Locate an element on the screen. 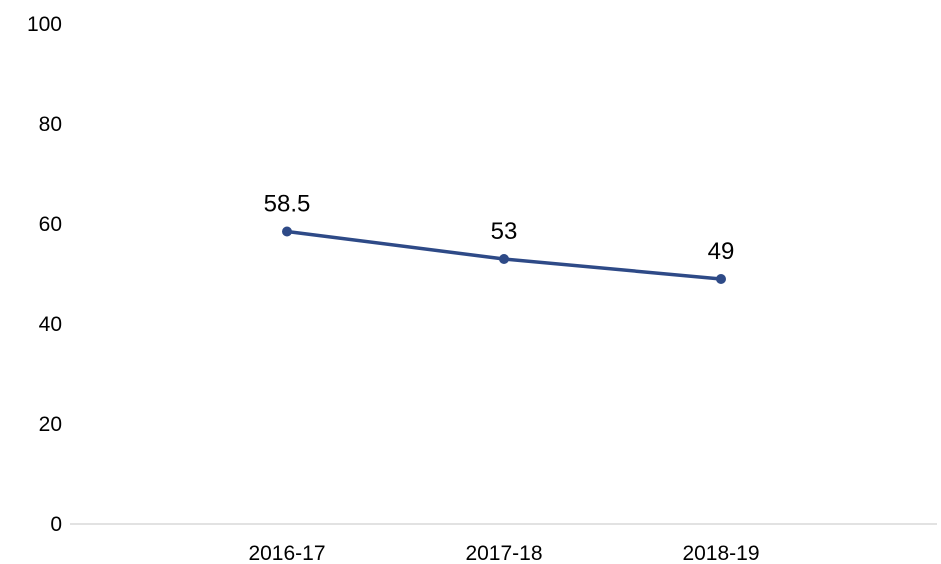 The height and width of the screenshot is (564, 941). y-tick-label: 40 is located at coordinates (50, 324).